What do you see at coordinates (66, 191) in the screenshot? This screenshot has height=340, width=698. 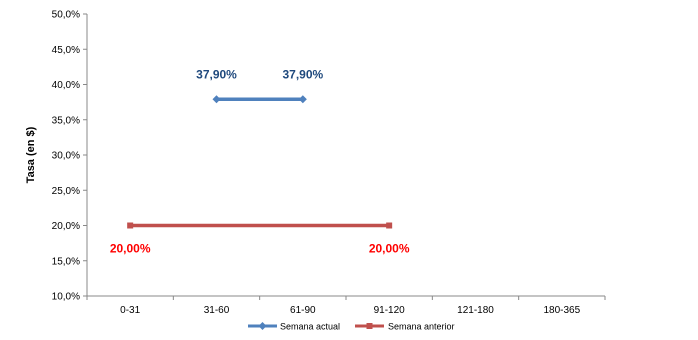 I see `y-tick-label: 25,0%` at bounding box center [66, 191].